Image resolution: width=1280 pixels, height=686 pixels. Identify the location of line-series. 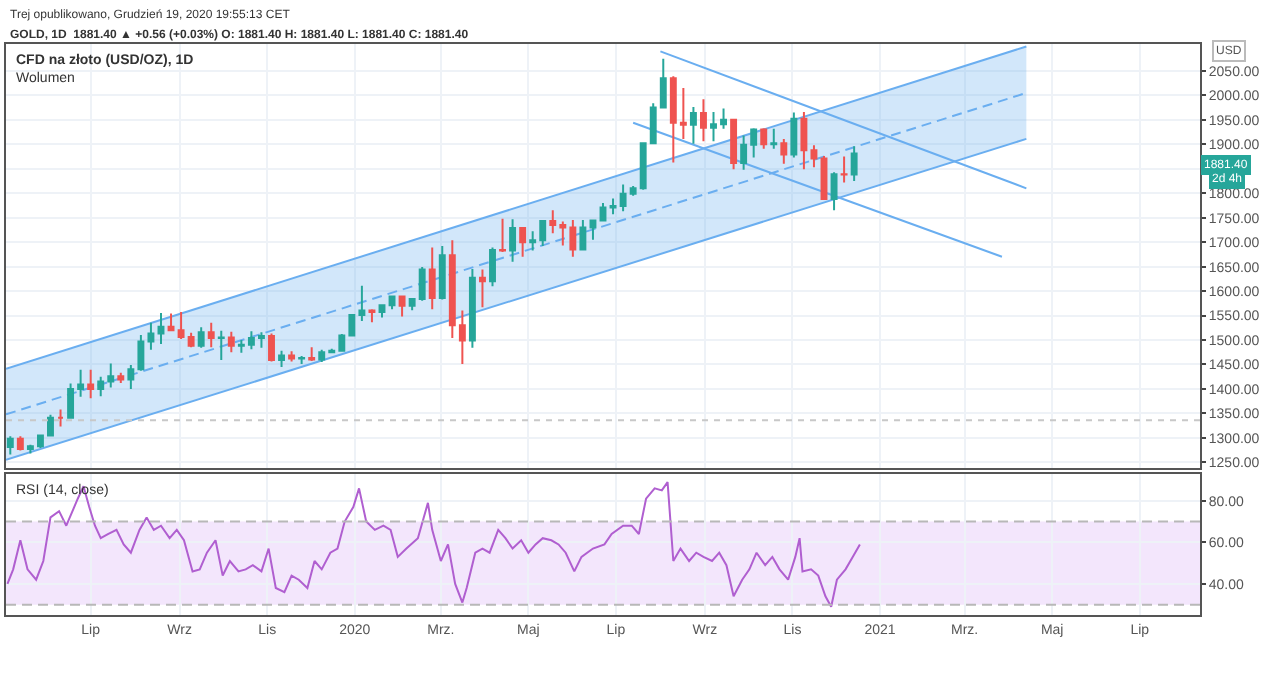
(433, 544).